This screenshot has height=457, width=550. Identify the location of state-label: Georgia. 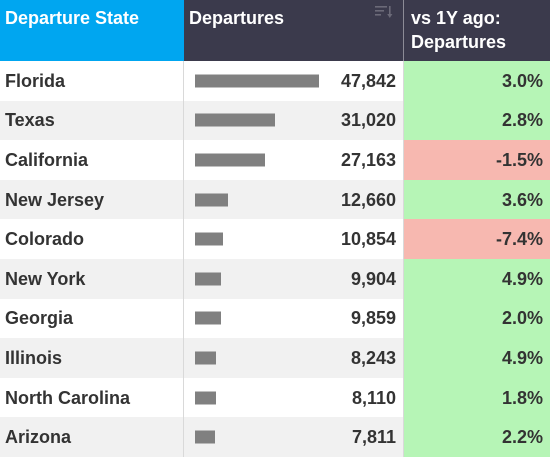
(39, 318).